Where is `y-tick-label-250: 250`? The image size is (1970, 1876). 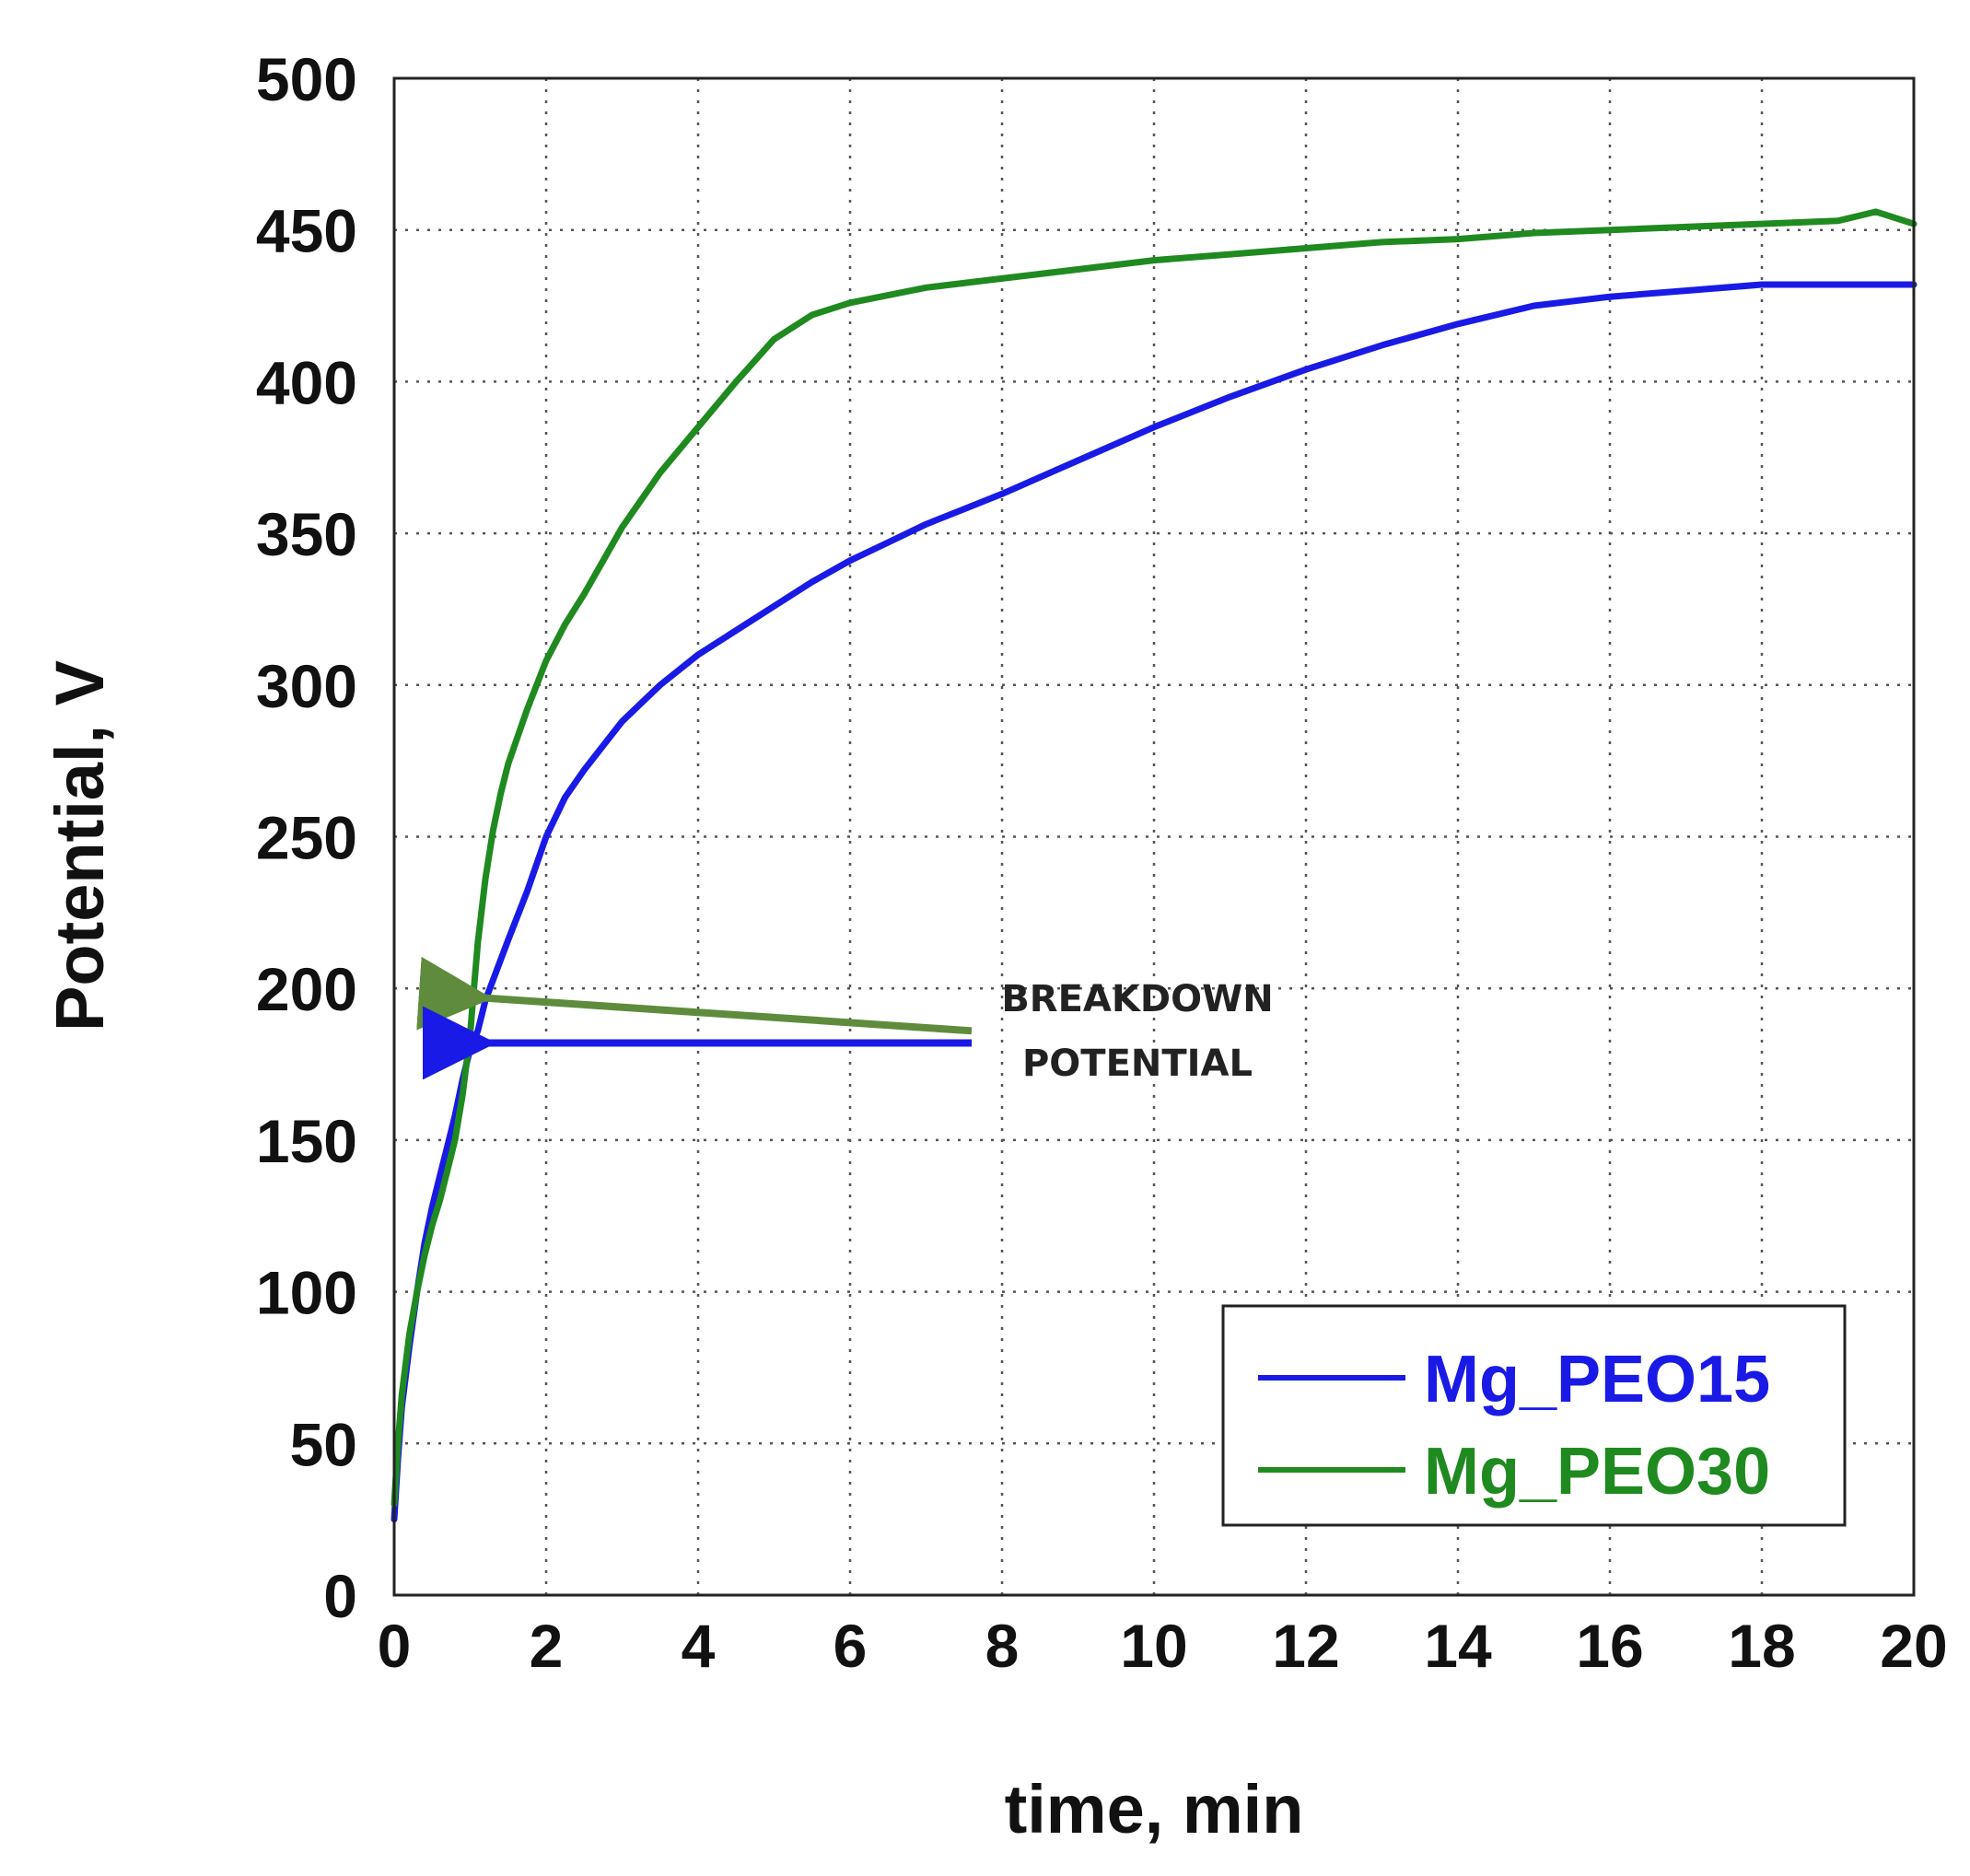
y-tick-label-250: 250 is located at coordinates (306, 838).